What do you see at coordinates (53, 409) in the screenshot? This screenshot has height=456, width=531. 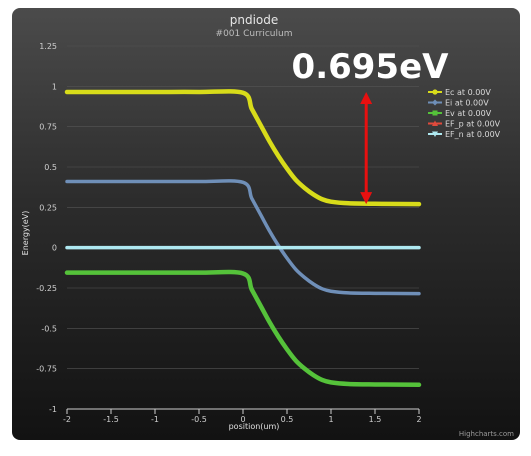 I see `y-tick-label: -1` at bounding box center [53, 409].